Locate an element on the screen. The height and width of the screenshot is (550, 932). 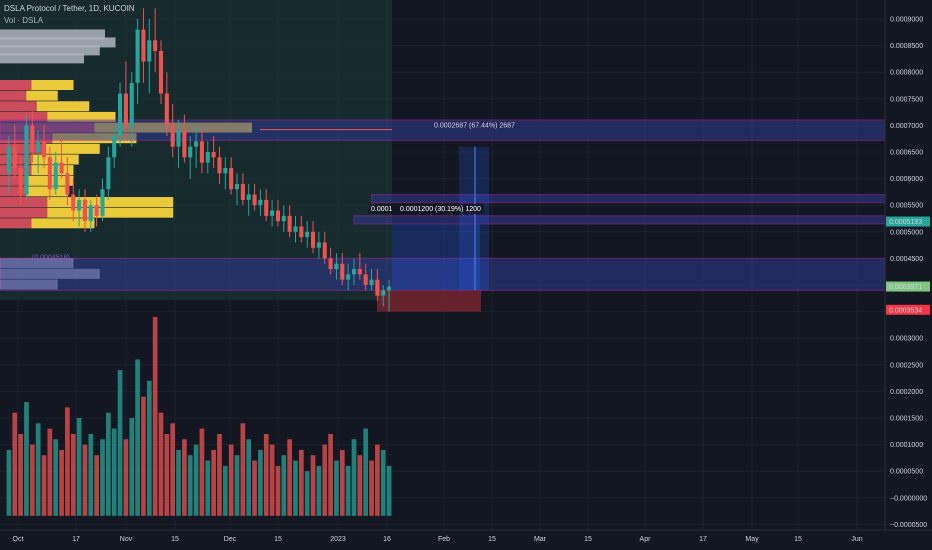
x-tick-label: 2023 is located at coordinates (338, 539).